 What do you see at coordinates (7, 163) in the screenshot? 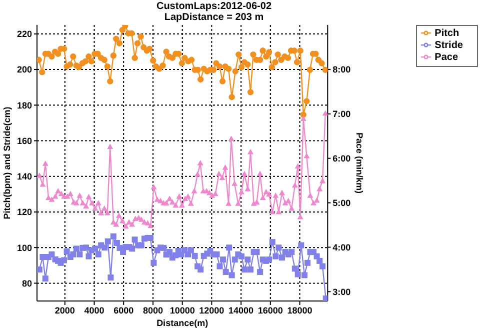
I see `y-axis-title: Pitch(bpm) and Stride(cm)` at bounding box center [7, 163].